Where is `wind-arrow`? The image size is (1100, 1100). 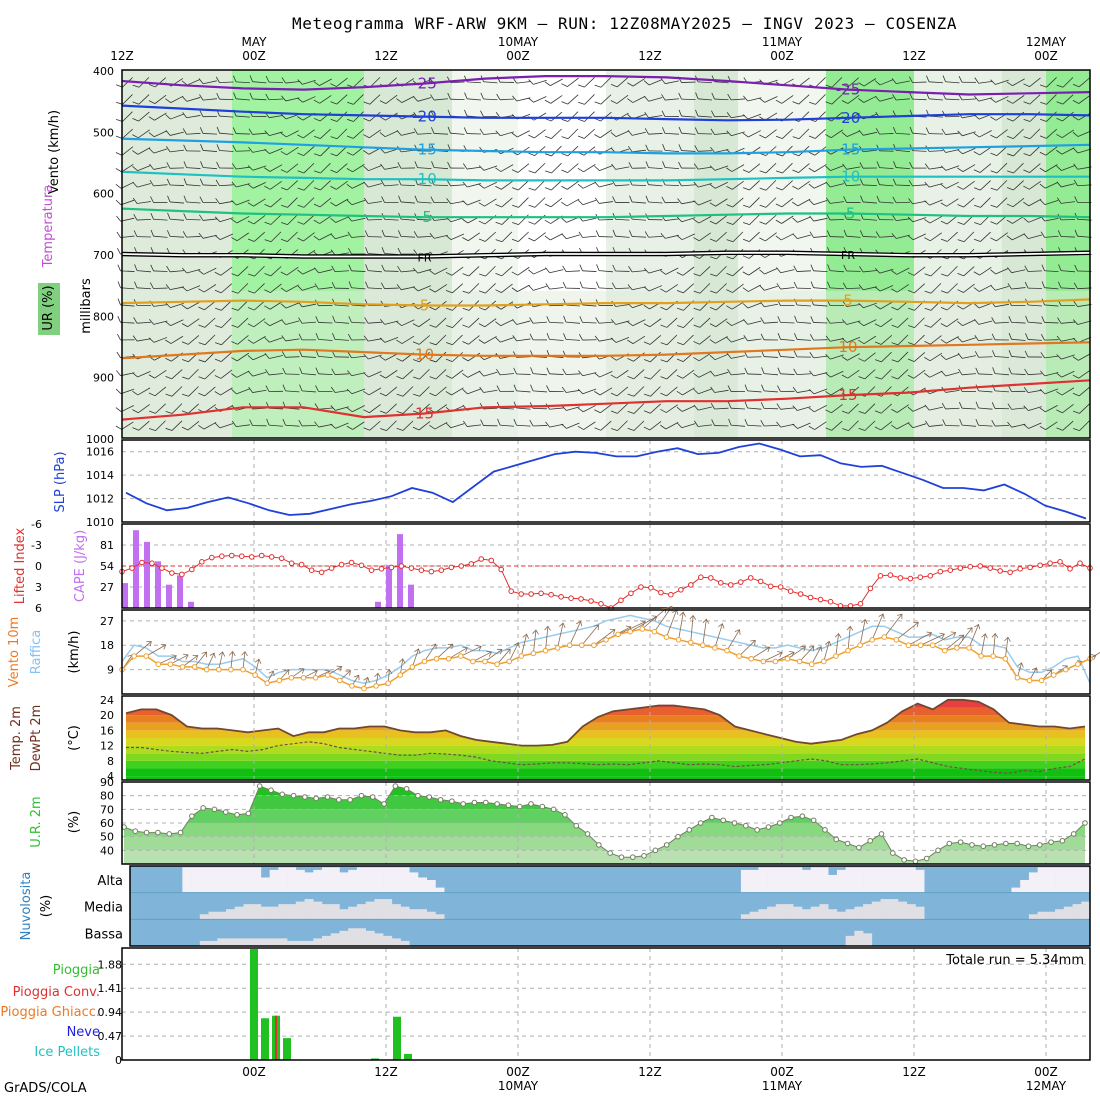 wind-arrow is located at coordinates (682, 625).